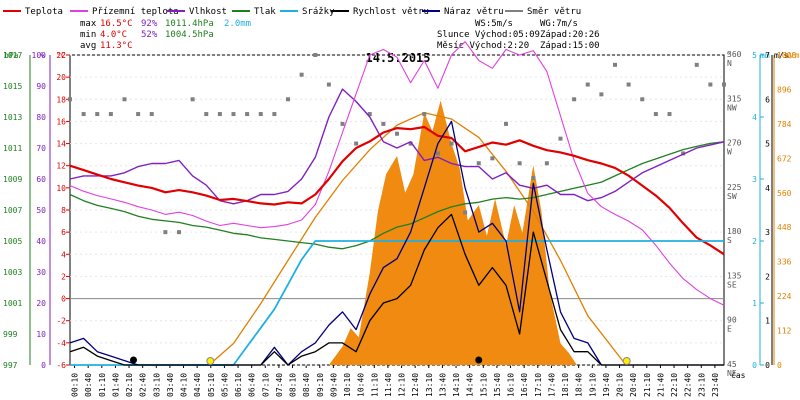 The image size is (800, 400). What do you see at coordinates (41, 117) in the screenshot?
I see `pct-tick-8: 80` at bounding box center [41, 117].